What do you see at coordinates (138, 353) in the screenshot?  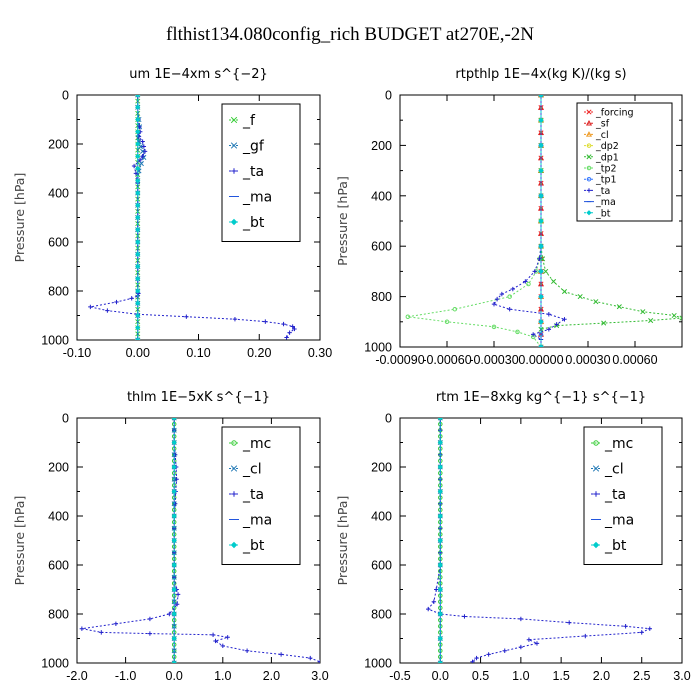 I see `x-tick-label: 0.00` at bounding box center [138, 353].